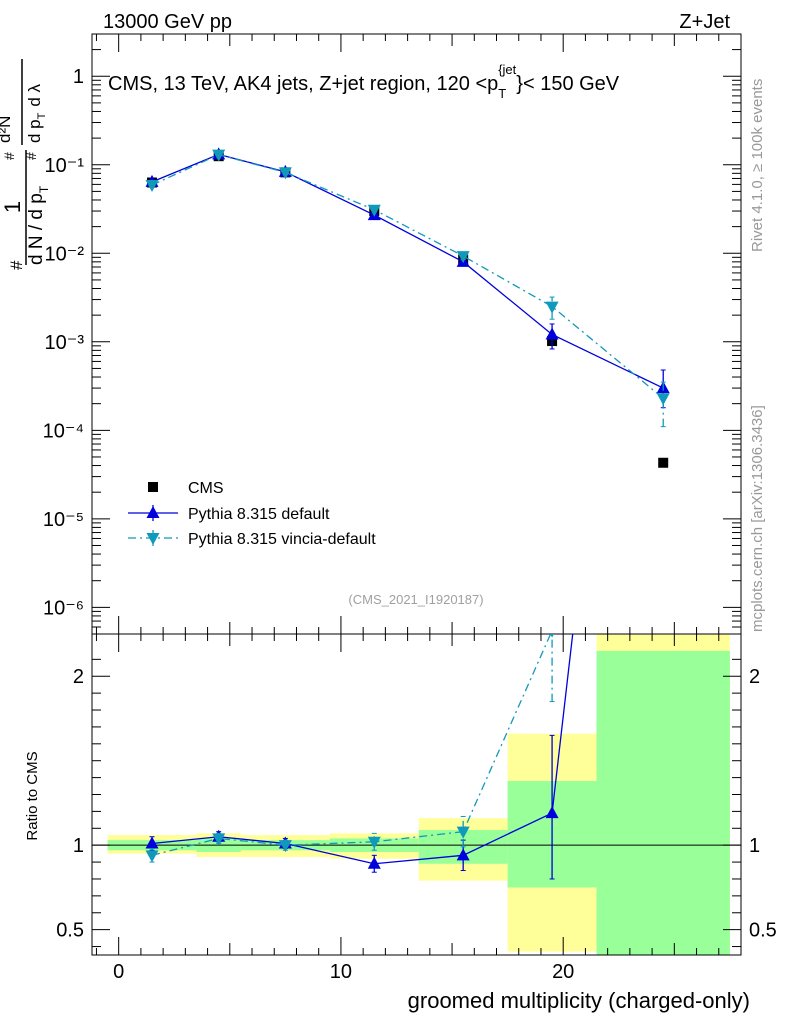 The image size is (786, 1024). Describe the element at coordinates (16, 265) in the screenshot. I see `ylabel-hash-1: #` at that location.